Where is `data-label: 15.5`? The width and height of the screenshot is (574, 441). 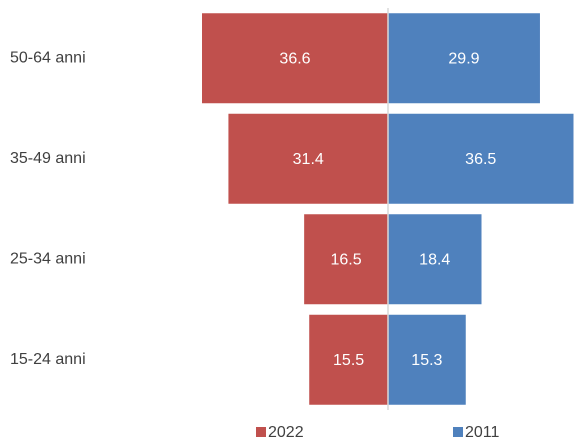 data-label: 15.5 is located at coordinates (348, 360).